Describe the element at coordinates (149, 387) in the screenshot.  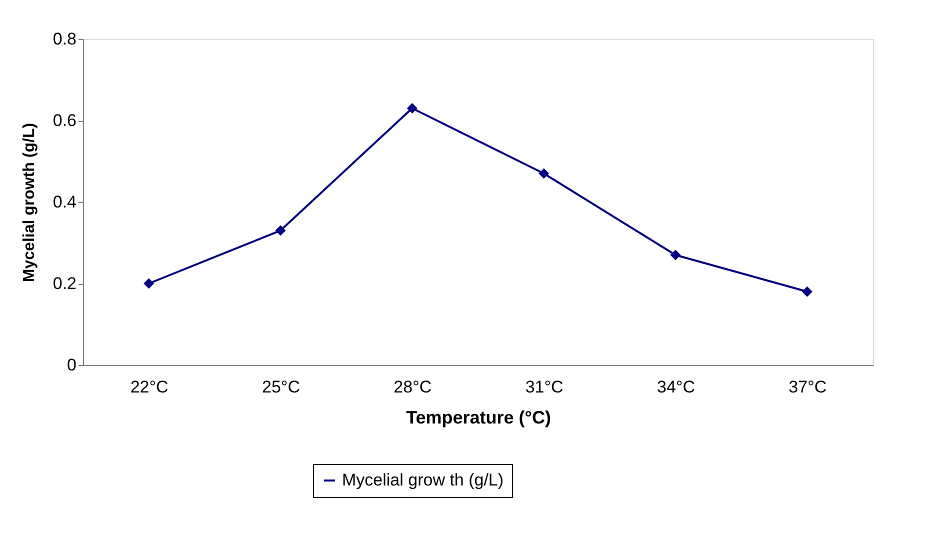
I see `x-tick-label: 22°C` at that location.